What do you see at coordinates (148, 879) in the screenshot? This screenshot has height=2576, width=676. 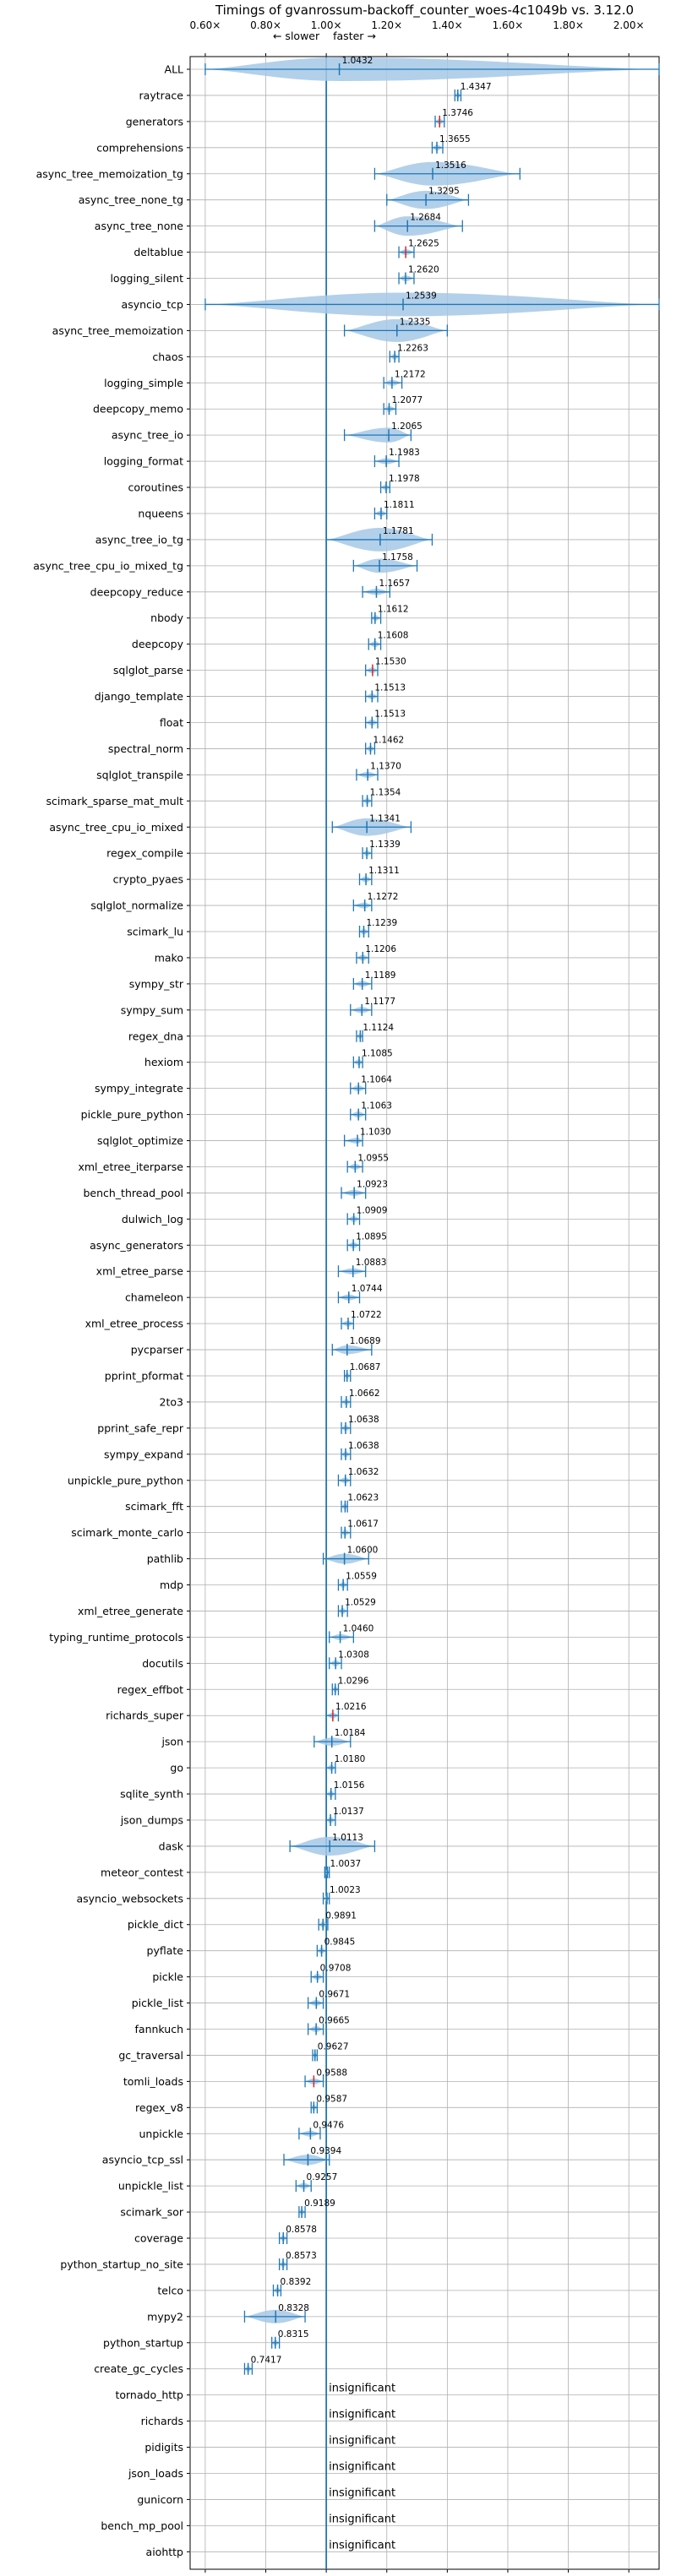 I see `benchmark-label: crypto_pyaes` at bounding box center [148, 879].